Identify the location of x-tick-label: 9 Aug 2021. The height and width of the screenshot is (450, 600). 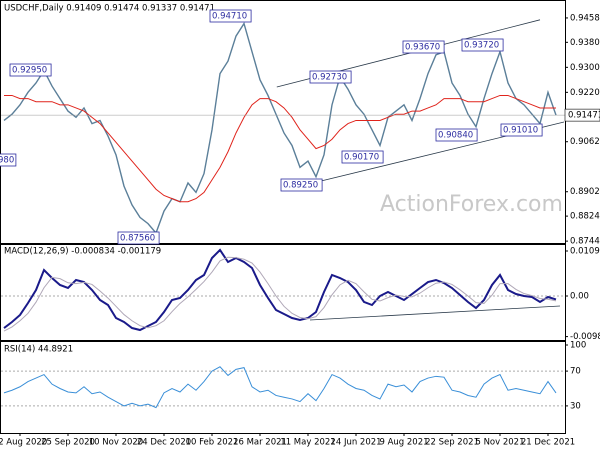
(403, 443).